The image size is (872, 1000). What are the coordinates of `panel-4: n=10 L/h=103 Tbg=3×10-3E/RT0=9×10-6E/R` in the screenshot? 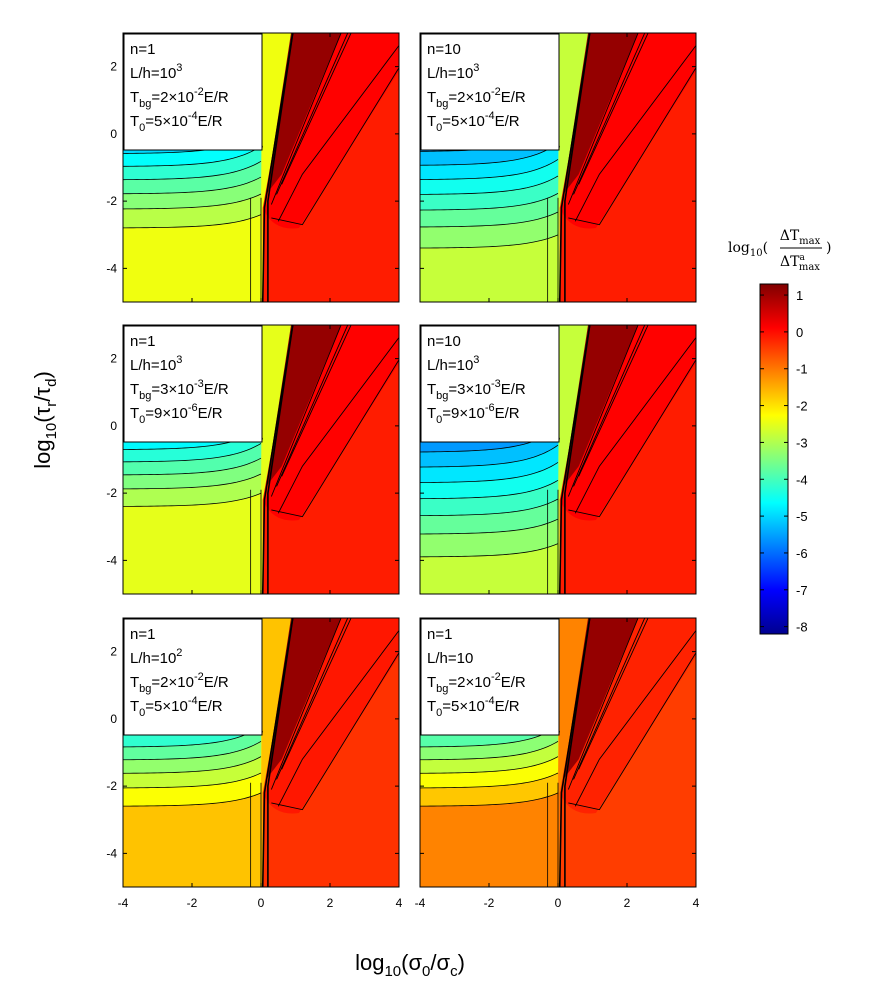 It's located at (558, 459).